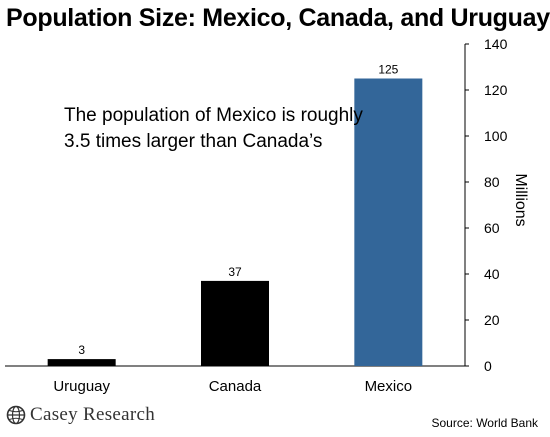  I want to click on casey-research-logo: Casey Research, so click(80, 415).